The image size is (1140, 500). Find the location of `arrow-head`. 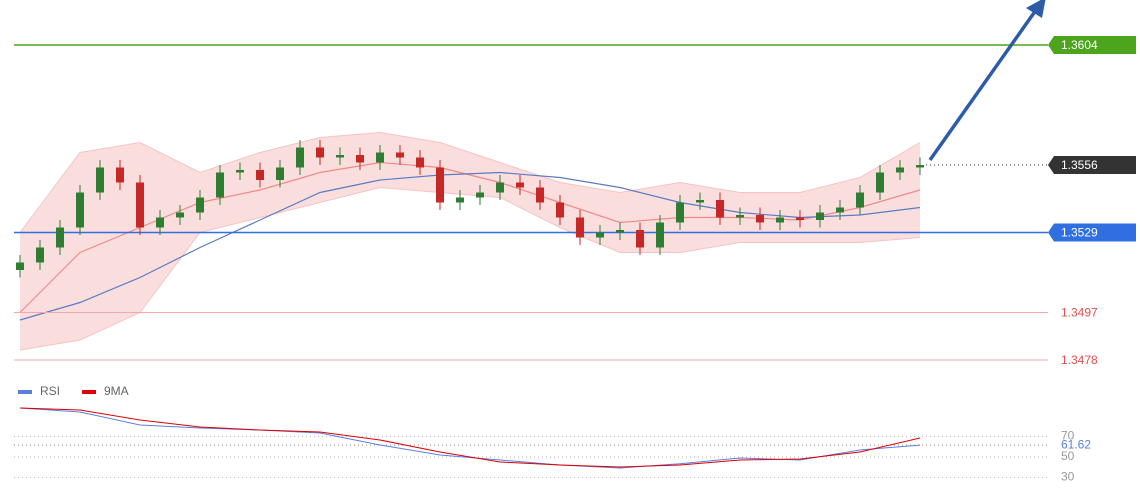

arrow-head is located at coordinates (1036, 9).